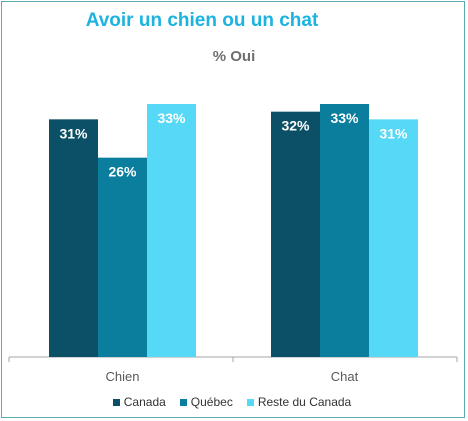 The height and width of the screenshot is (421, 468). Describe the element at coordinates (144, 402) in the screenshot. I see `legend-label-canada: Canada` at that location.